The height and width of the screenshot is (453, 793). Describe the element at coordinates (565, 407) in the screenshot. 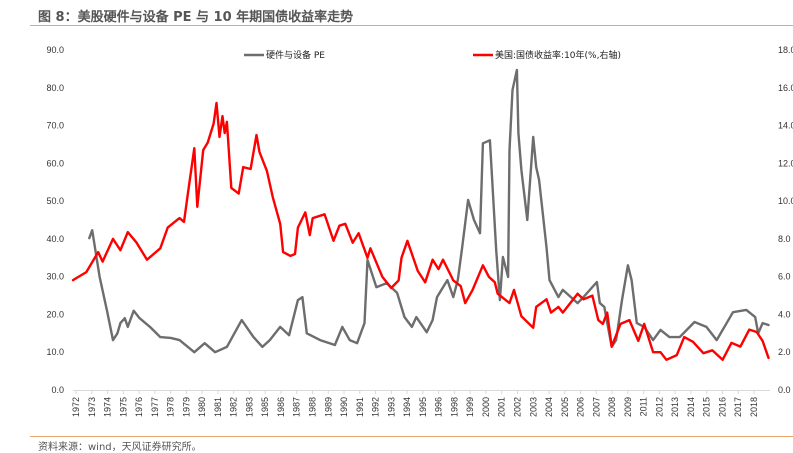

I see `x-tick-label: 2005` at that location.